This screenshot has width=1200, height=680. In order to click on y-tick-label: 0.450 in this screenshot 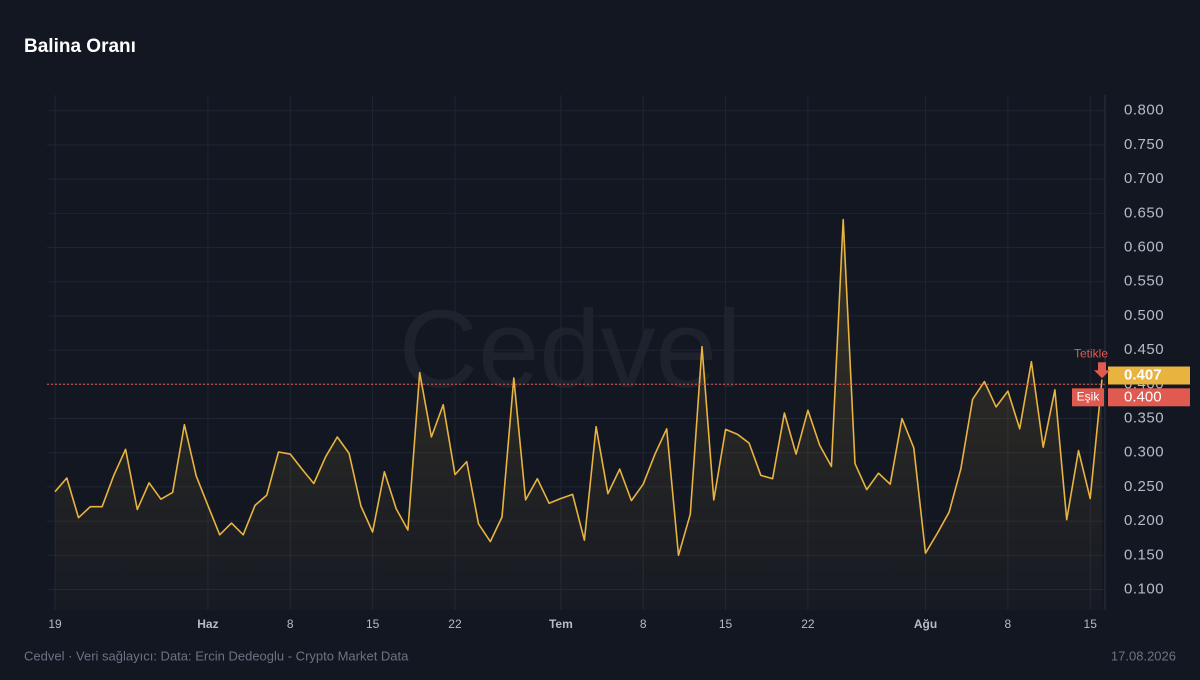, I will do `click(1144, 349)`.